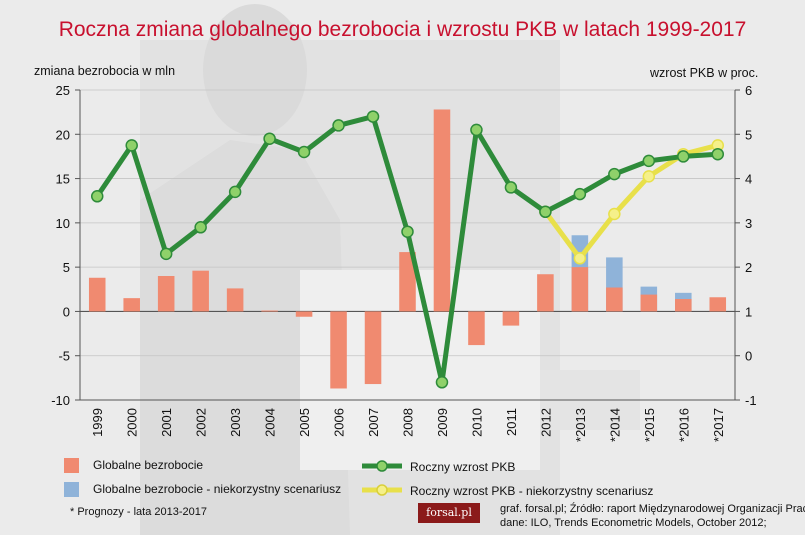 The image size is (805, 535). I want to click on left-axis-title: zmiana bezrobocia w mln, so click(105, 71).